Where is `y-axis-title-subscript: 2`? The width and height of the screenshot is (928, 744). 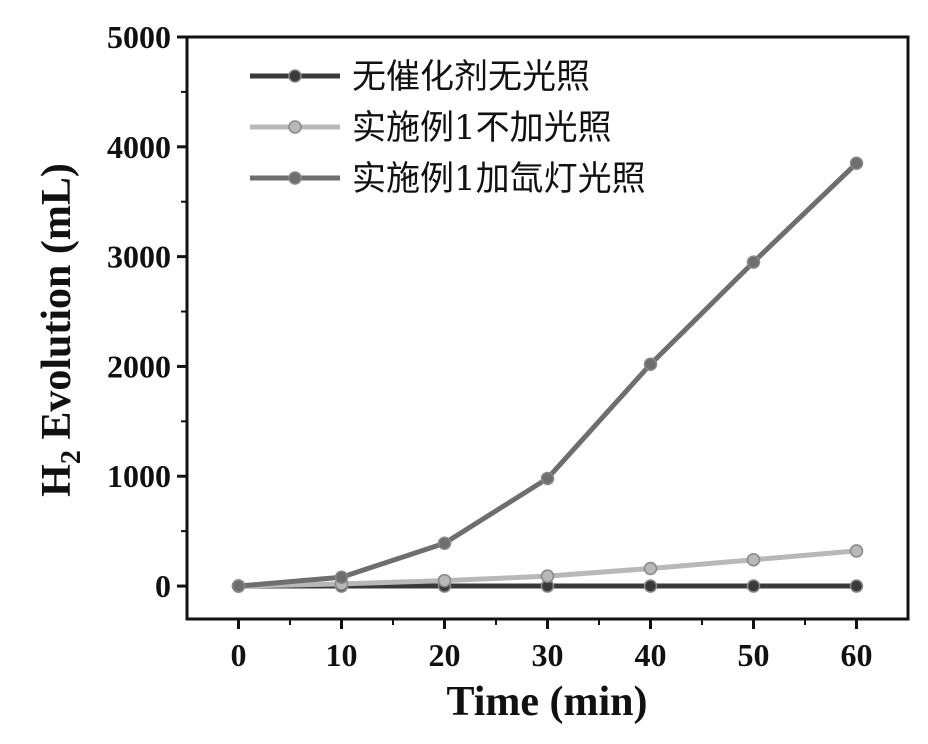
y-axis-title-subscript: 2 is located at coordinates (71, 457).